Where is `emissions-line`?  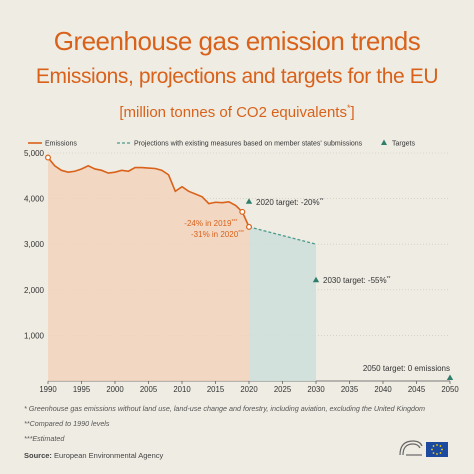 emissions-line is located at coordinates (148, 192).